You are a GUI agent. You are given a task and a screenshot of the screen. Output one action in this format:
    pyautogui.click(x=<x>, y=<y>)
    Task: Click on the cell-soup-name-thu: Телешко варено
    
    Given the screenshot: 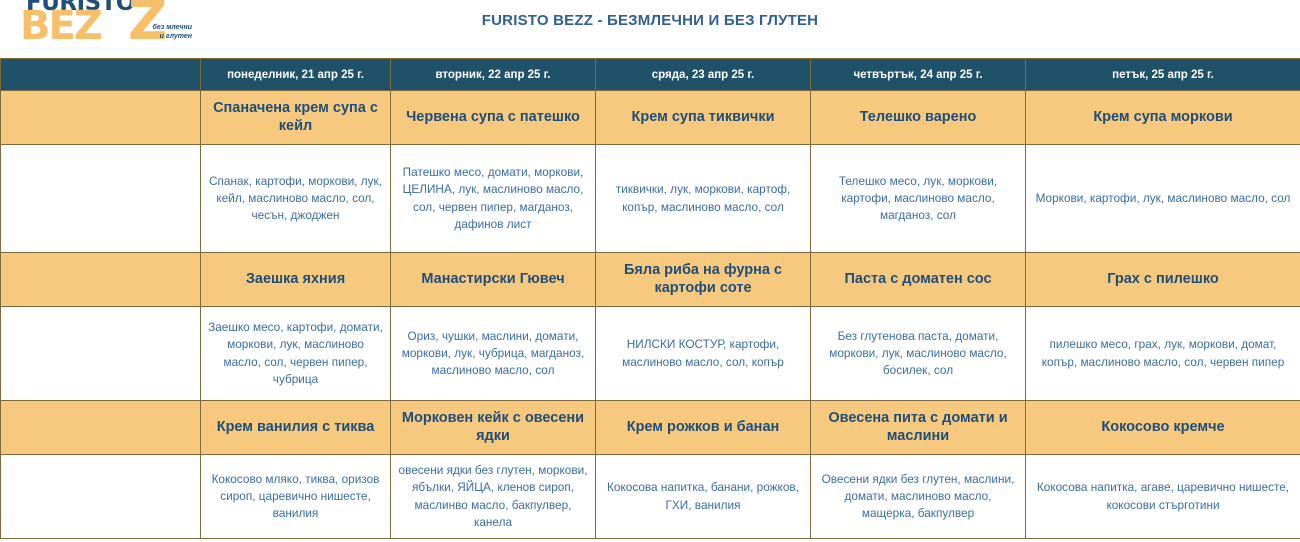 What is the action you would take?
    pyautogui.click(x=918, y=117)
    